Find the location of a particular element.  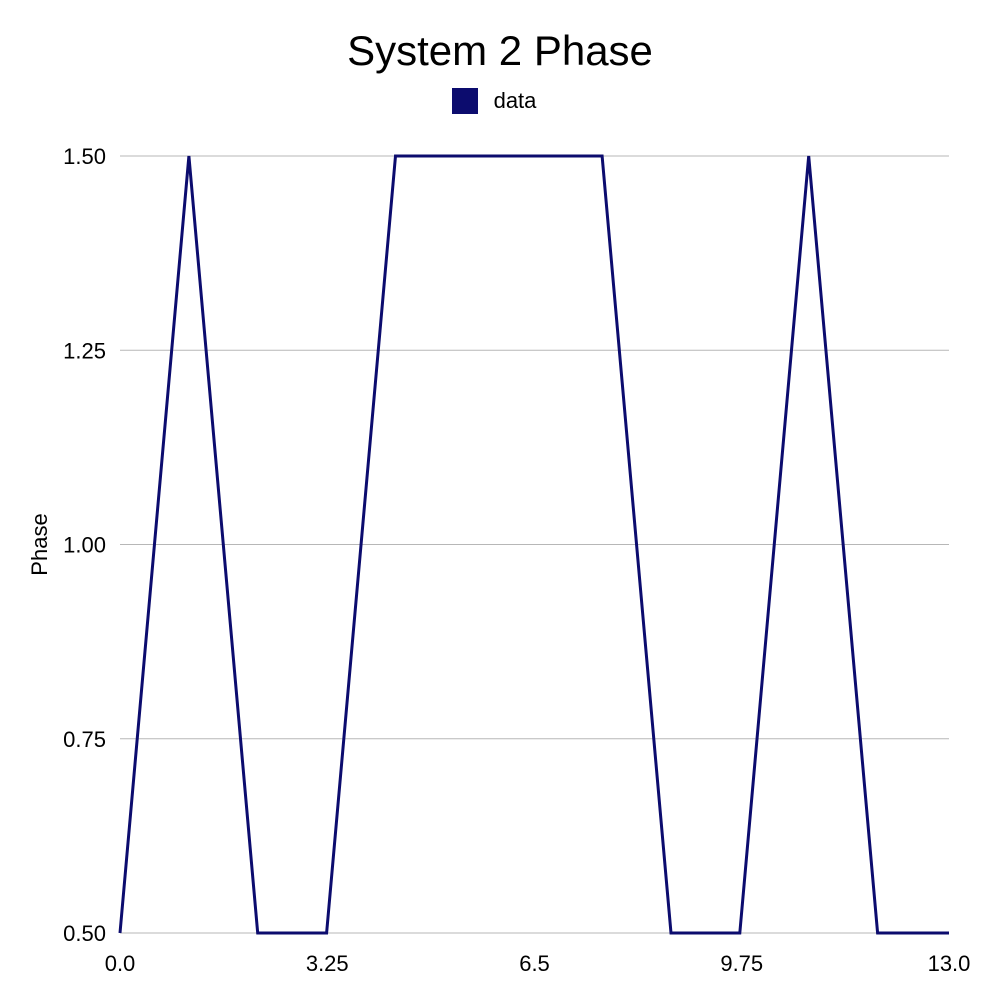

x-tick-label: 13.0 is located at coordinates (949, 963).